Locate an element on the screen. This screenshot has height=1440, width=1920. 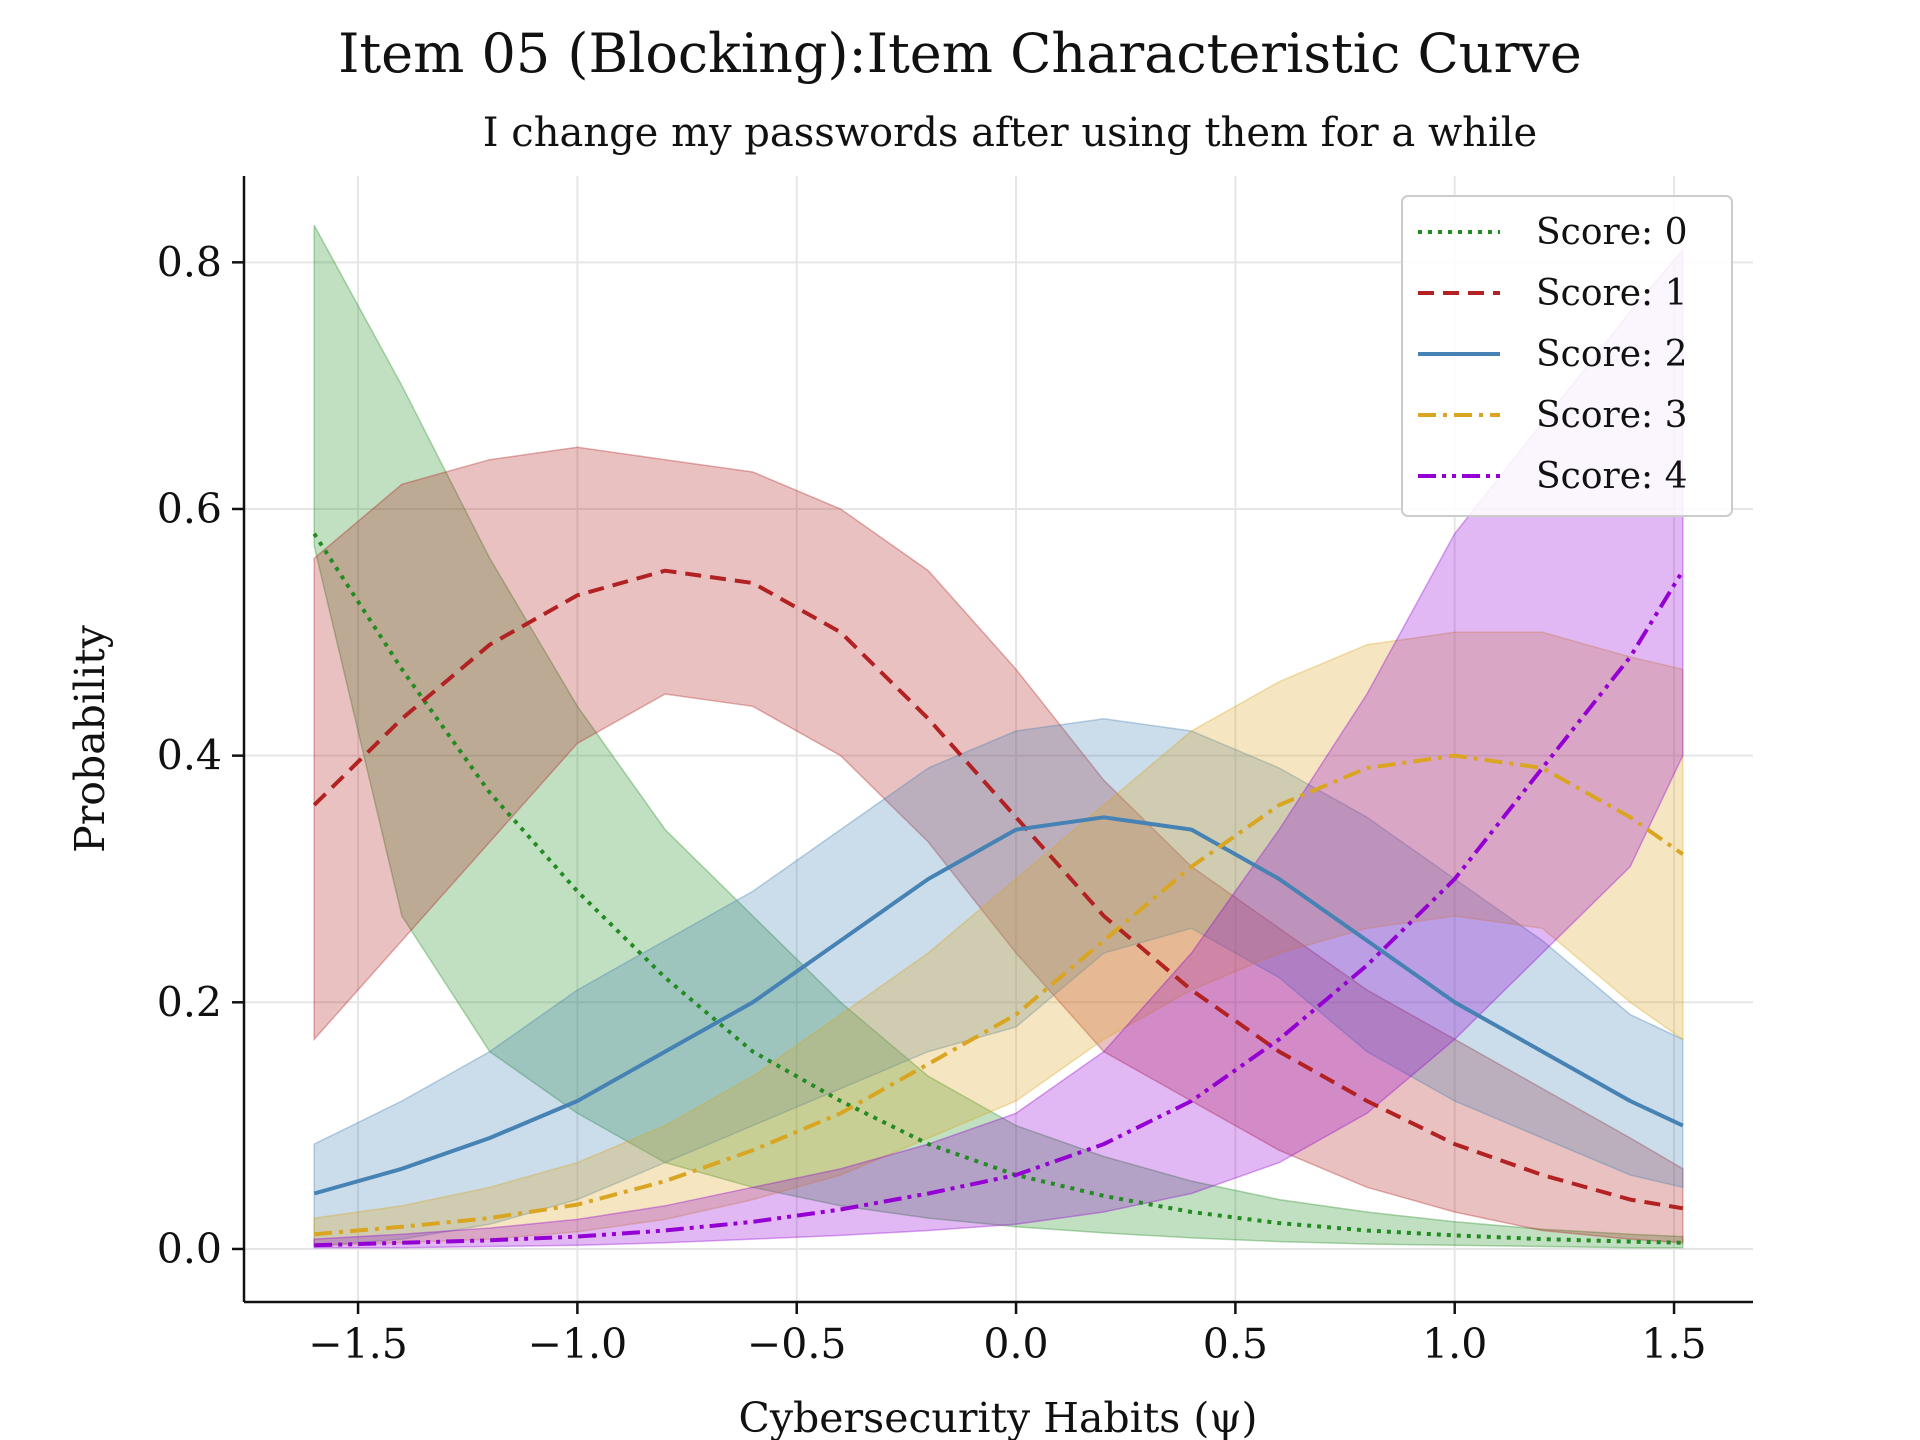
y-tick-label: 0.2 is located at coordinates (189, 1002).